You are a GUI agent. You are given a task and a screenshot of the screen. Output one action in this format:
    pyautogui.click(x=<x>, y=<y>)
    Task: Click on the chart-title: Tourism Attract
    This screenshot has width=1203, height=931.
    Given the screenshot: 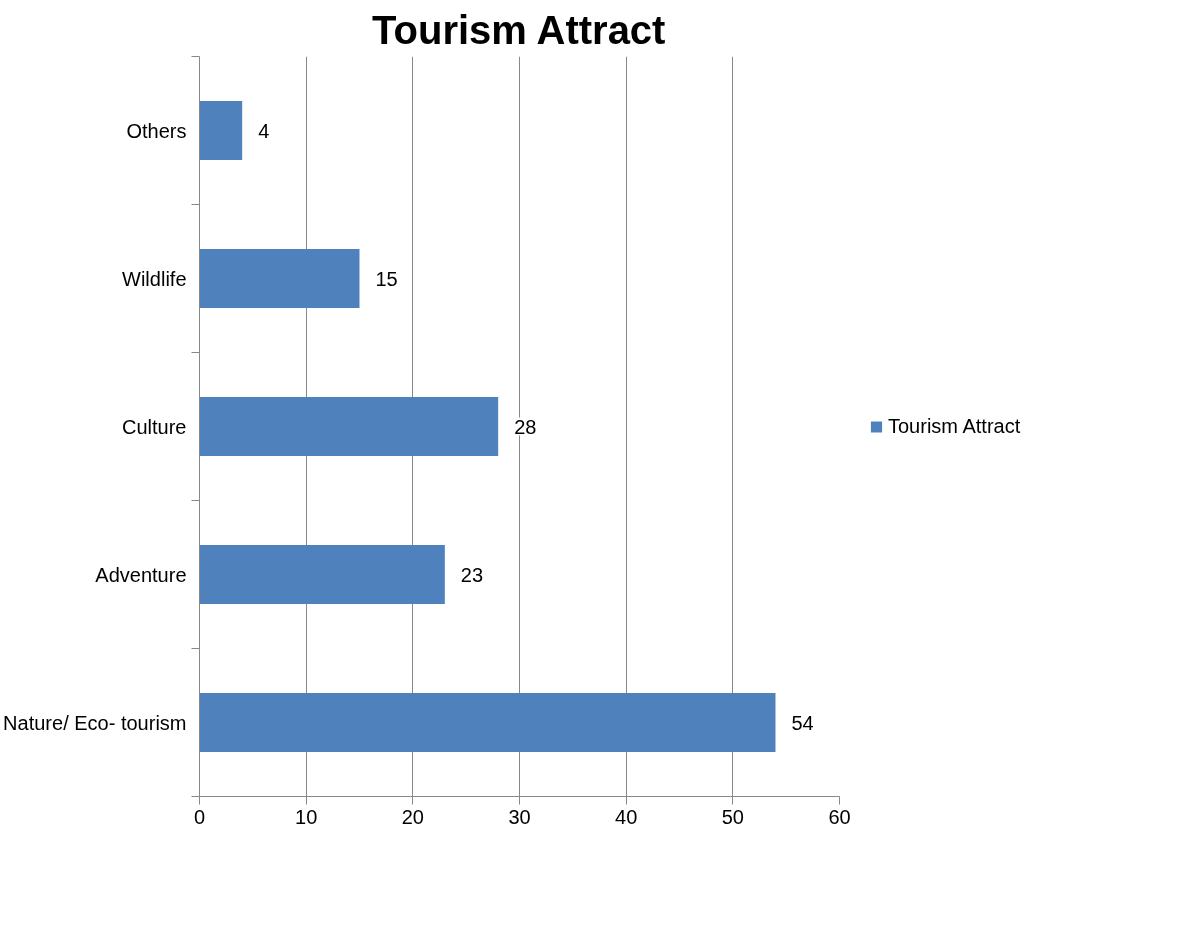 What is the action you would take?
    pyautogui.click(x=519, y=29)
    